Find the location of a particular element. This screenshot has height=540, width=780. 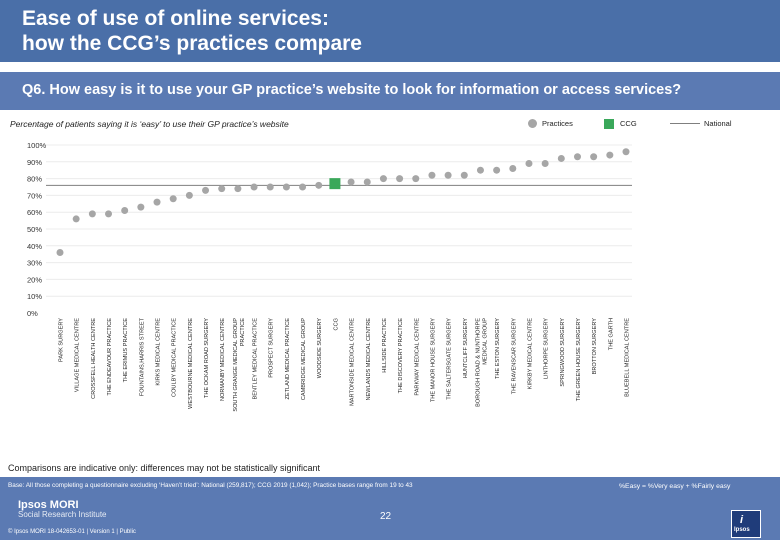

y-tick-label: 20% is located at coordinates (34, 279).